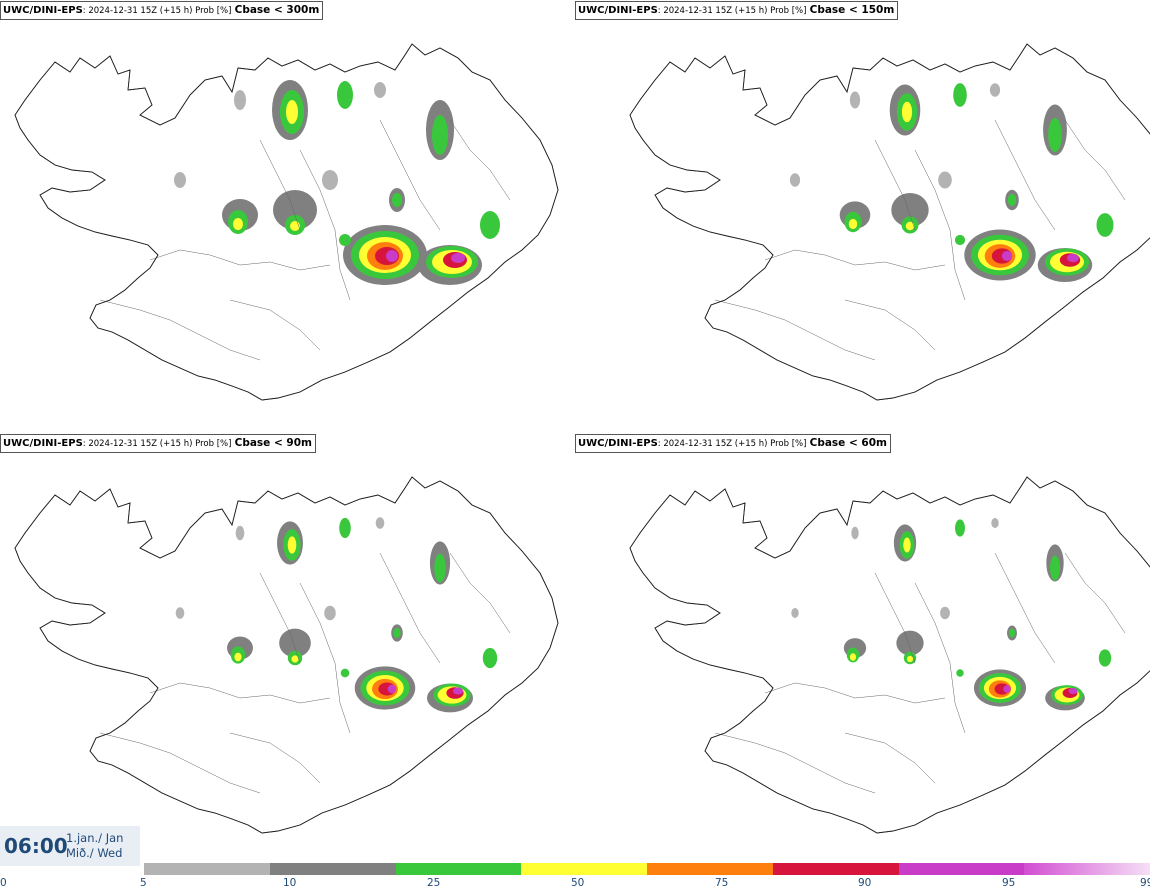 This screenshot has height=891, width=1150. I want to click on colorbar-tick-label: 5, so click(143, 883).